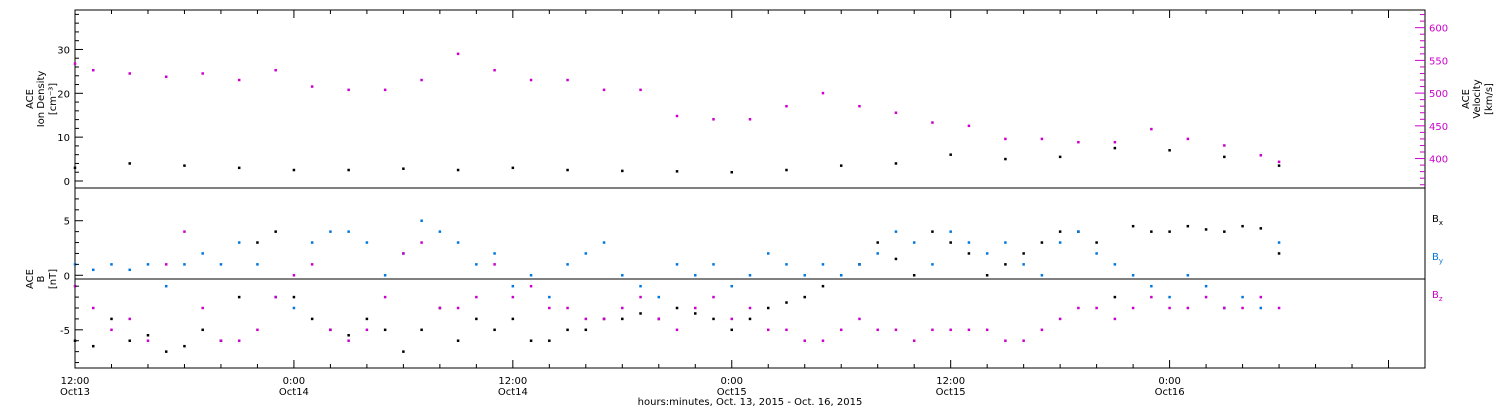 The width and height of the screenshot is (1500, 410). What do you see at coordinates (41, 278) in the screenshot?
I see `b-label-line-2: B` at bounding box center [41, 278].